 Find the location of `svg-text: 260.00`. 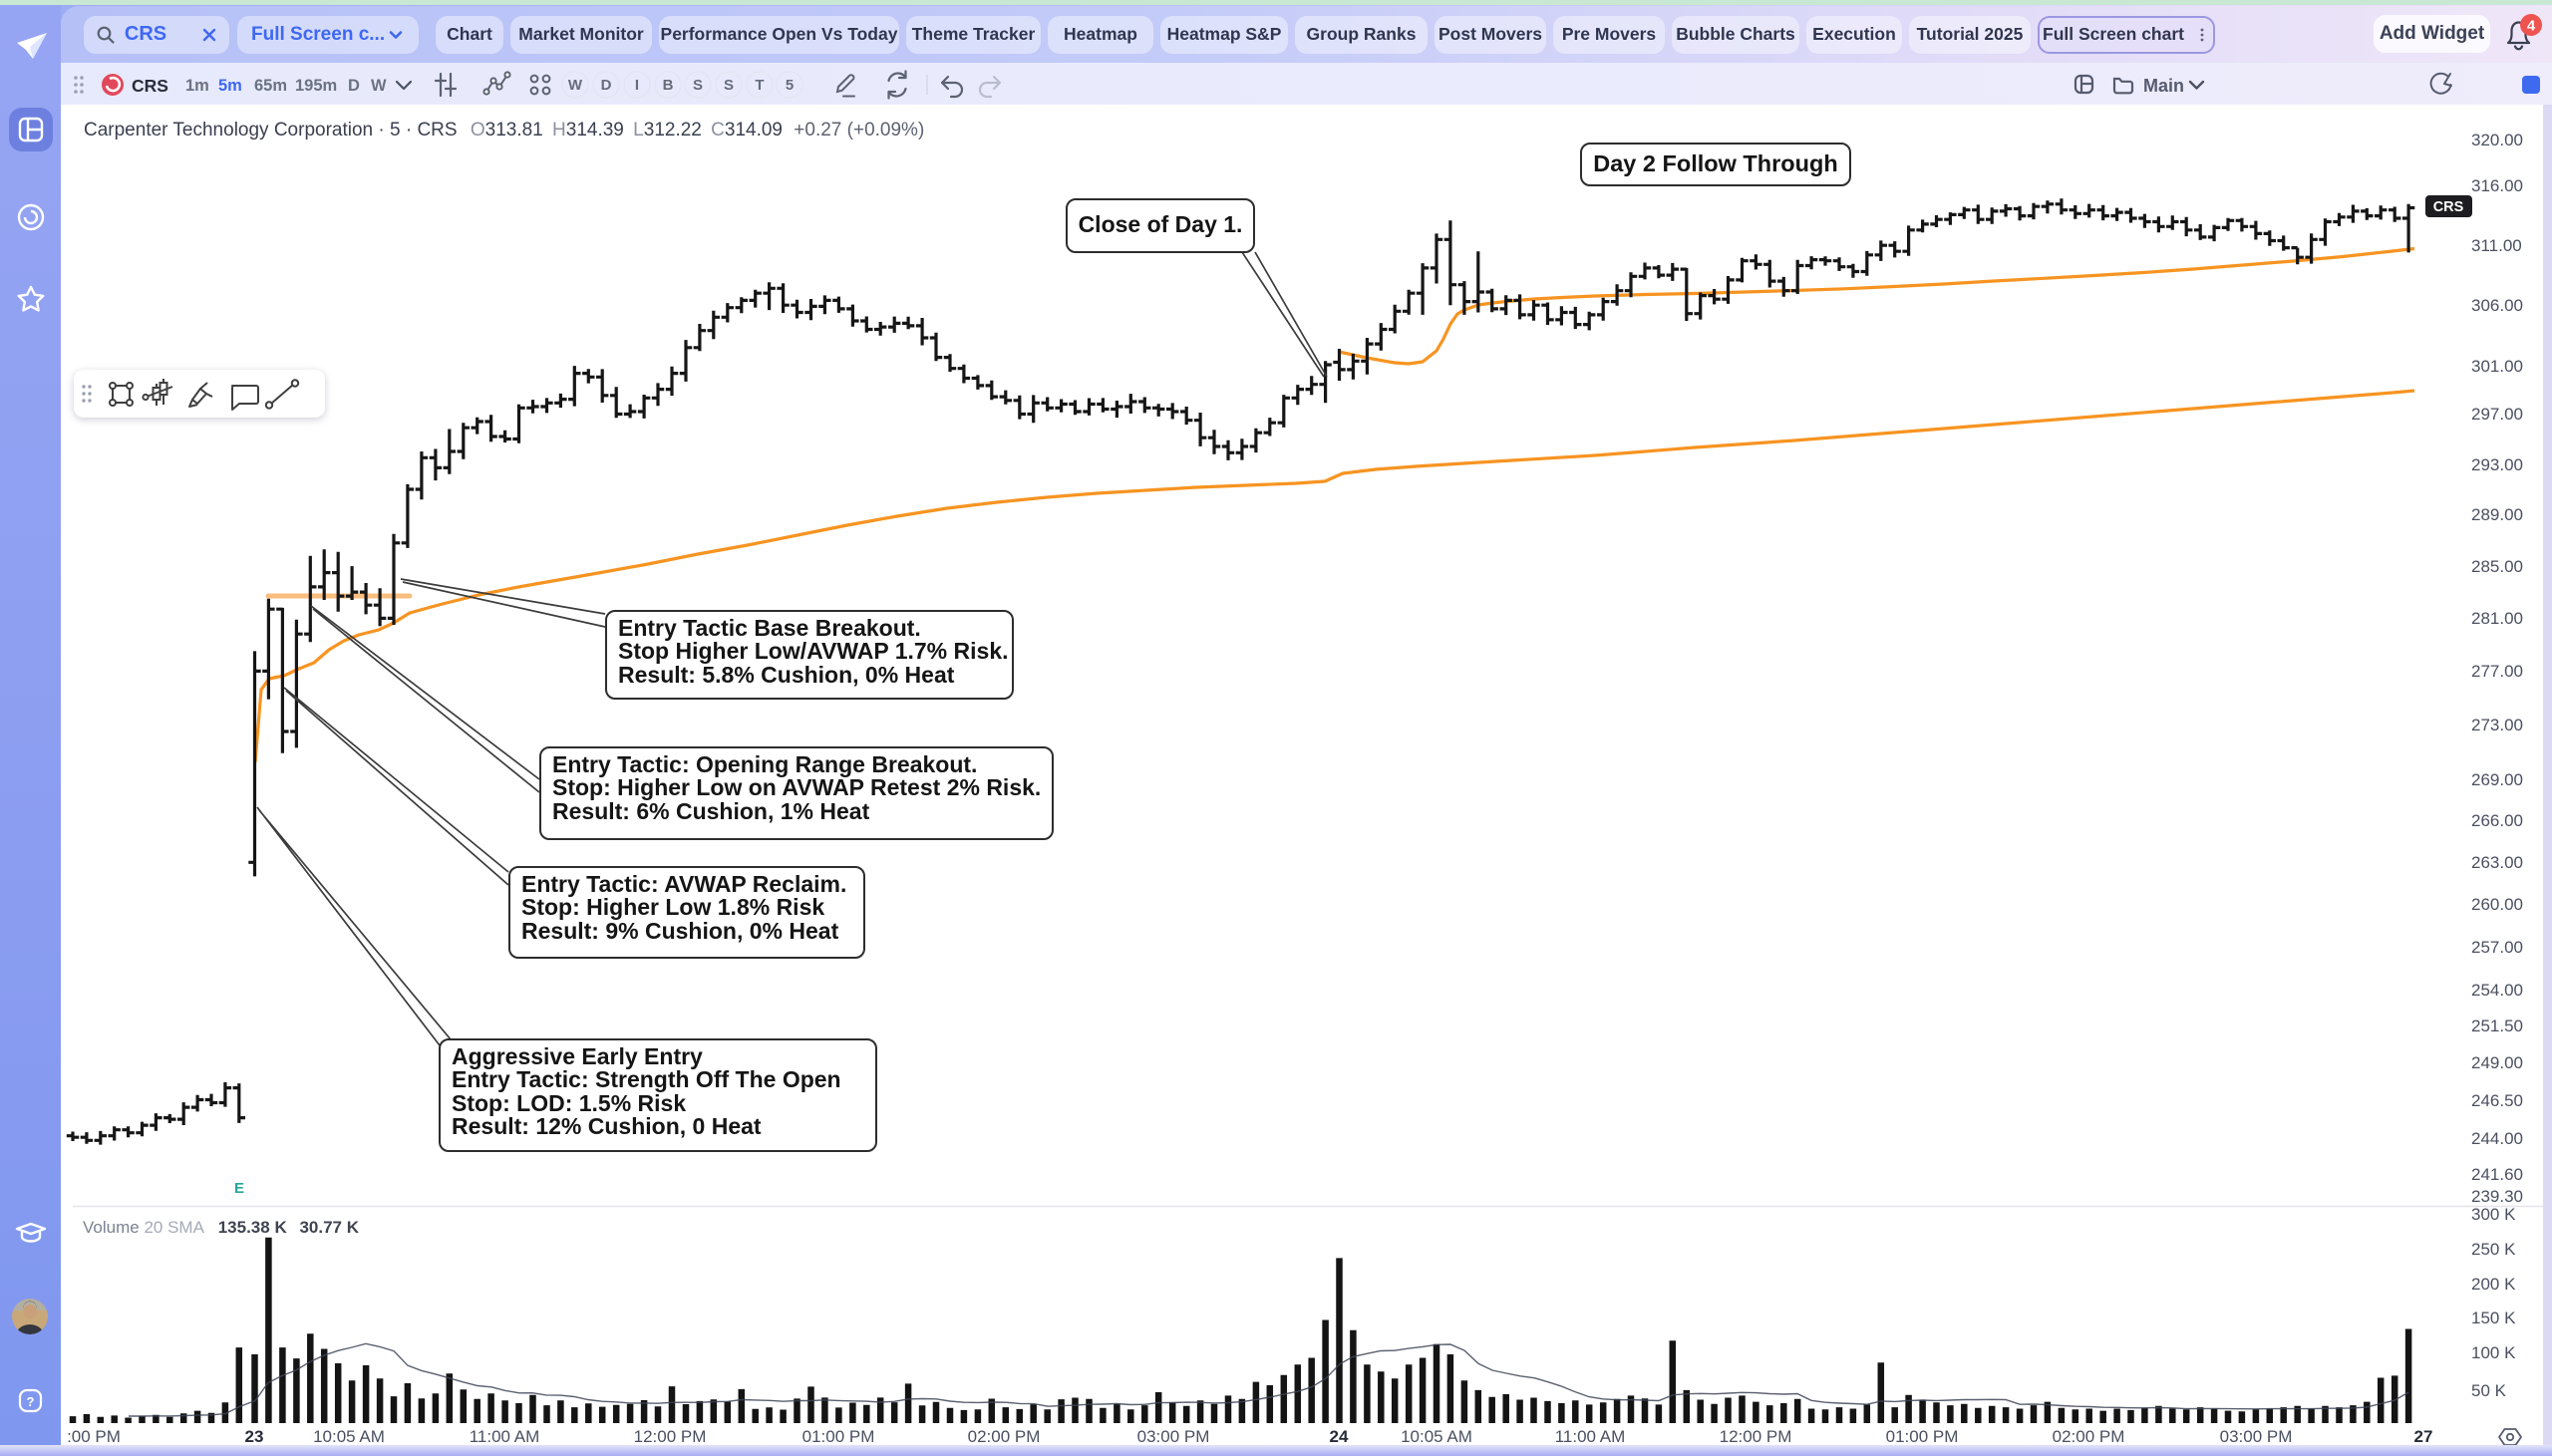

svg-text: 260.00 is located at coordinates (2497, 904).